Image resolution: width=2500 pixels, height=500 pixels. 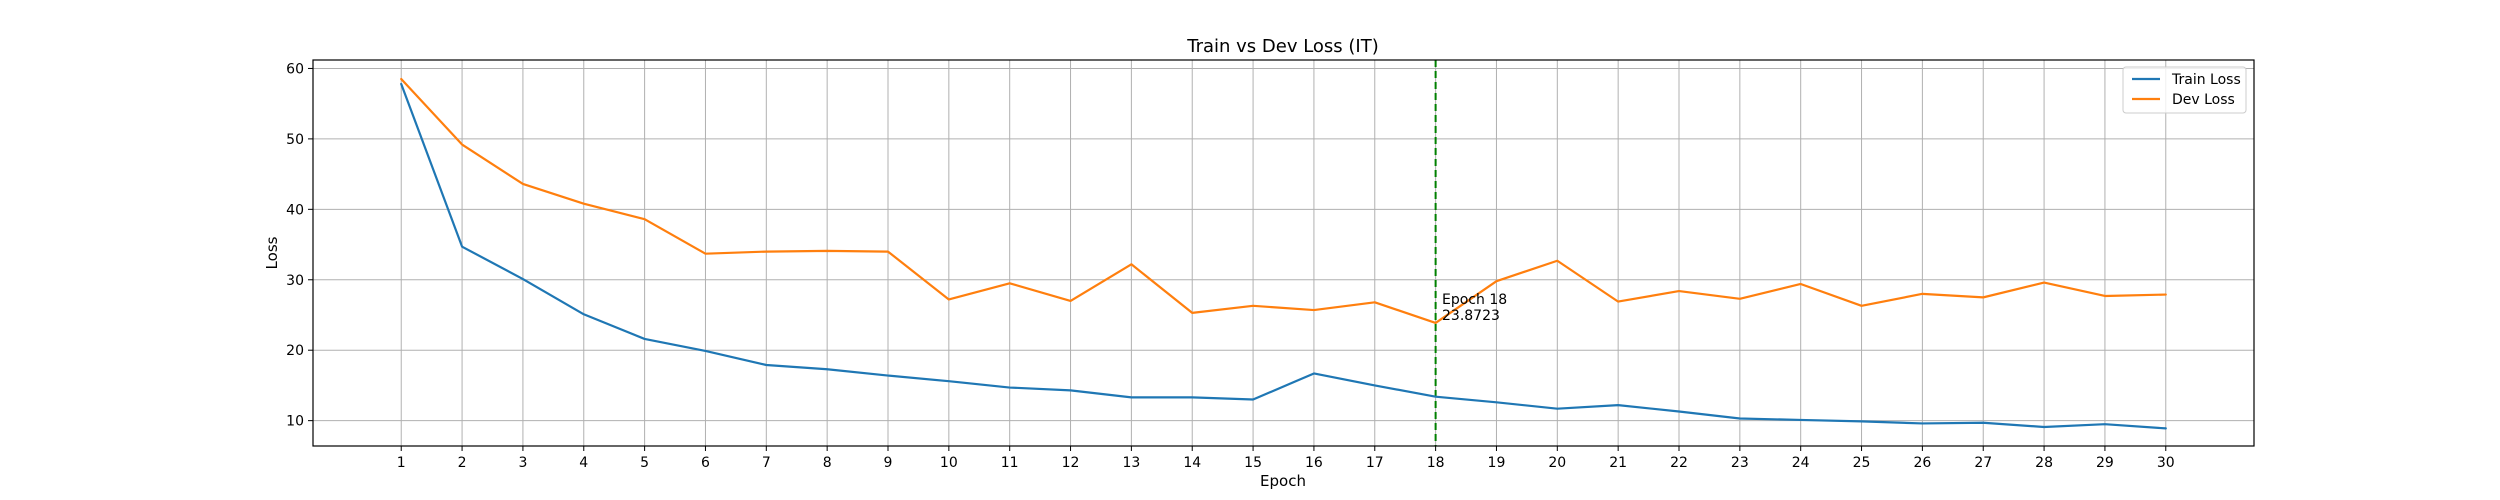 What do you see at coordinates (1314, 463) in the screenshot?
I see `x-tick-label: 16` at bounding box center [1314, 463].